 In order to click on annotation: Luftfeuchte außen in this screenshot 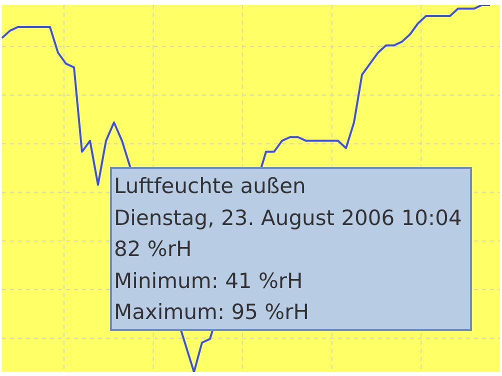, I will do `click(210, 186)`.